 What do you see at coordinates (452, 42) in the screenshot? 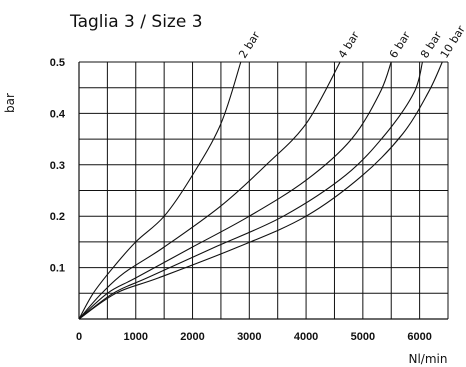
I see `series-label: 10 bar` at bounding box center [452, 42].